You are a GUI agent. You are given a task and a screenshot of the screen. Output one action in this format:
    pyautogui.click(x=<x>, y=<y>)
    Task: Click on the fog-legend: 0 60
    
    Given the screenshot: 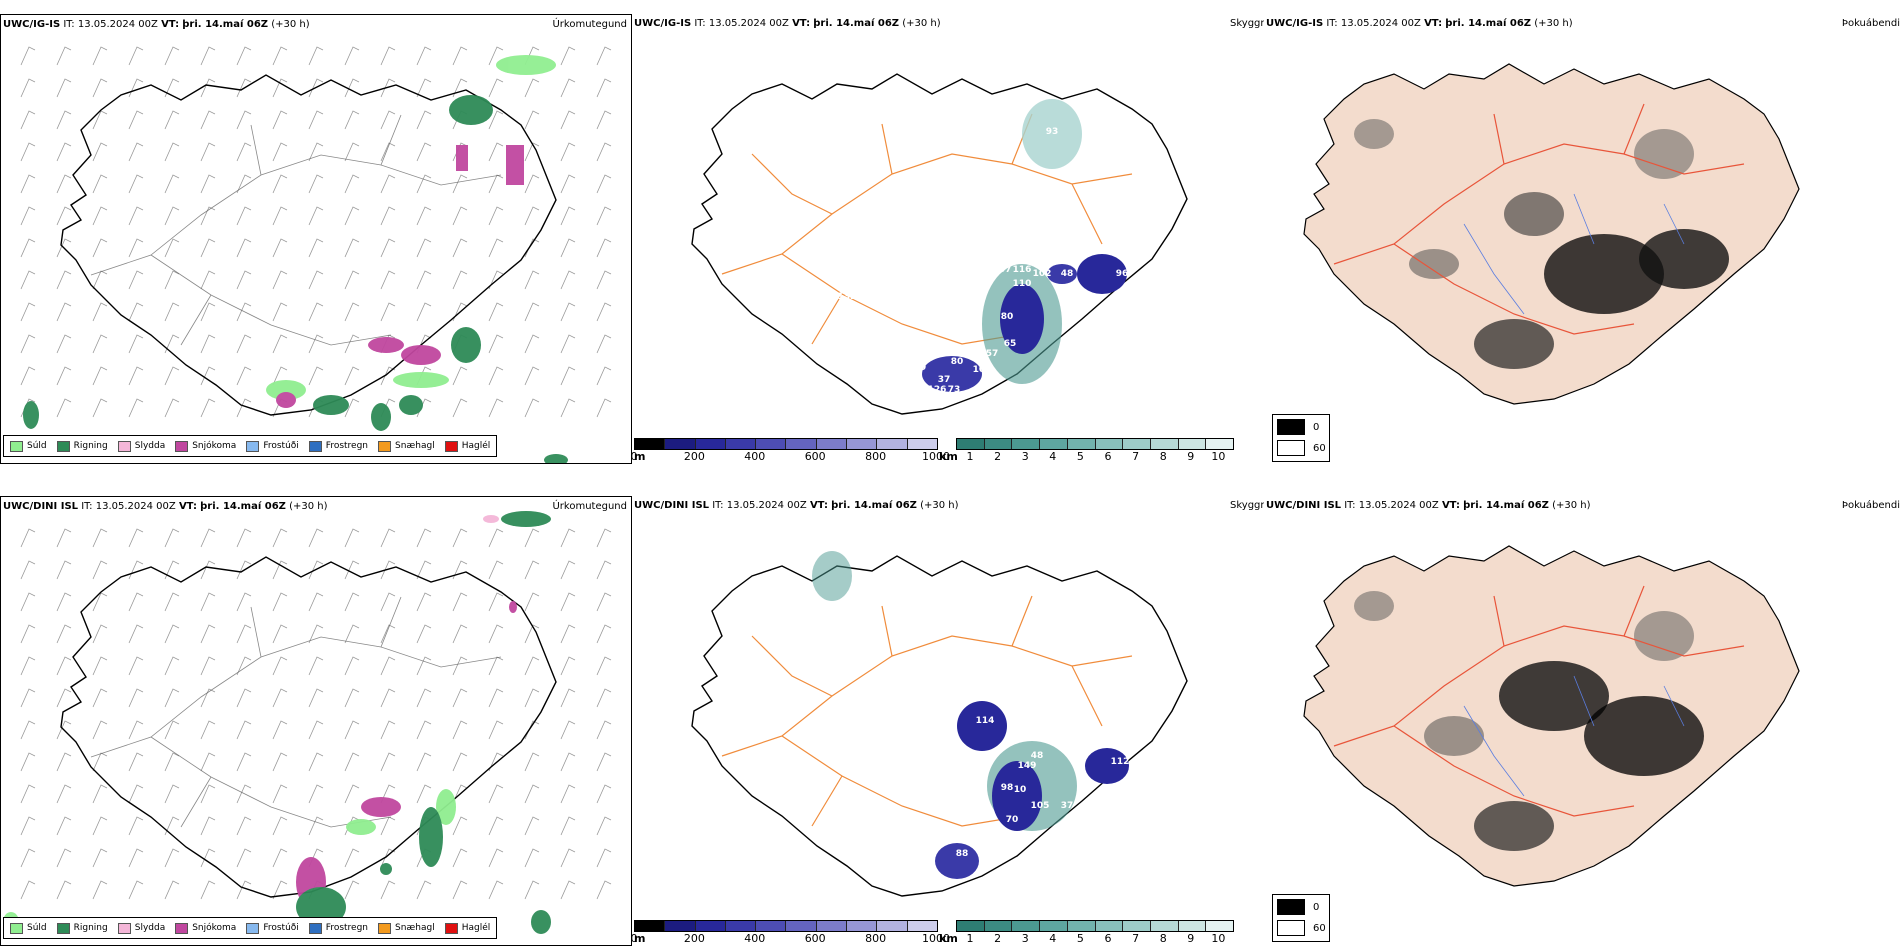 What is the action you would take?
    pyautogui.click(x=1301, y=438)
    